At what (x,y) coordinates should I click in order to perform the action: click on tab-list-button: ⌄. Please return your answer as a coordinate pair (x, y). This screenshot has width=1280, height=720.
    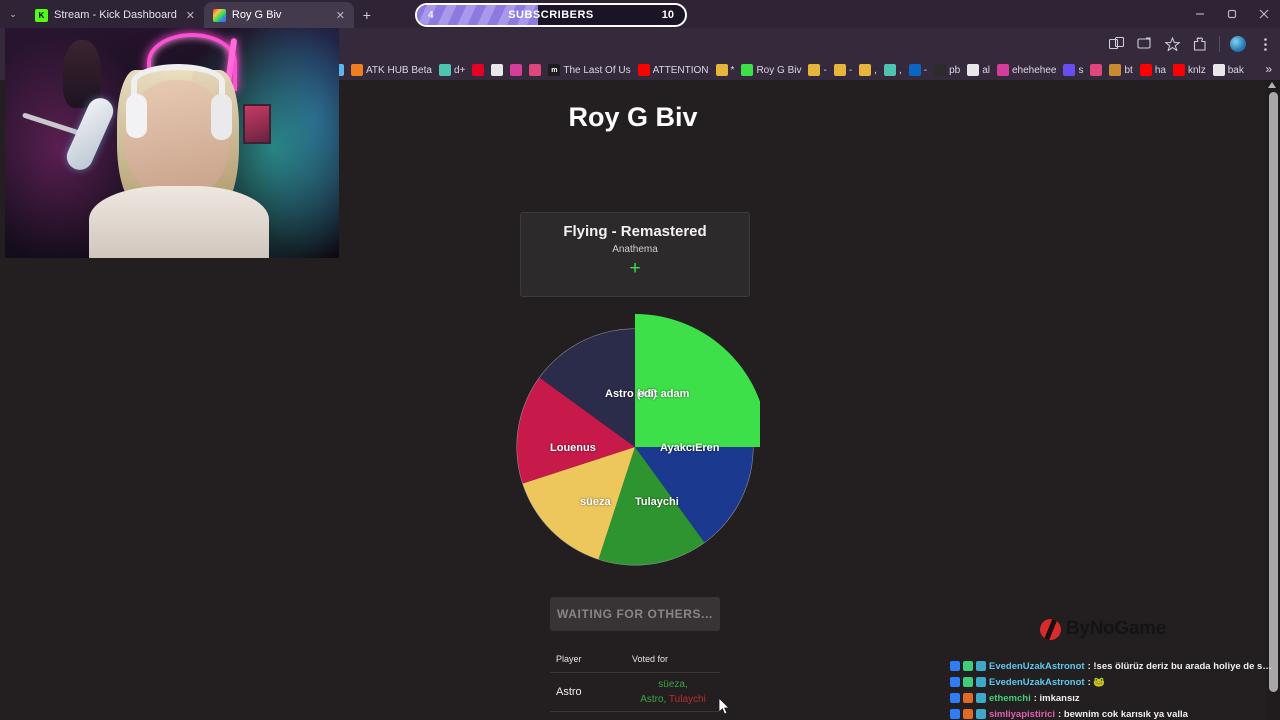
    Looking at the image, I should click on (13, 14).